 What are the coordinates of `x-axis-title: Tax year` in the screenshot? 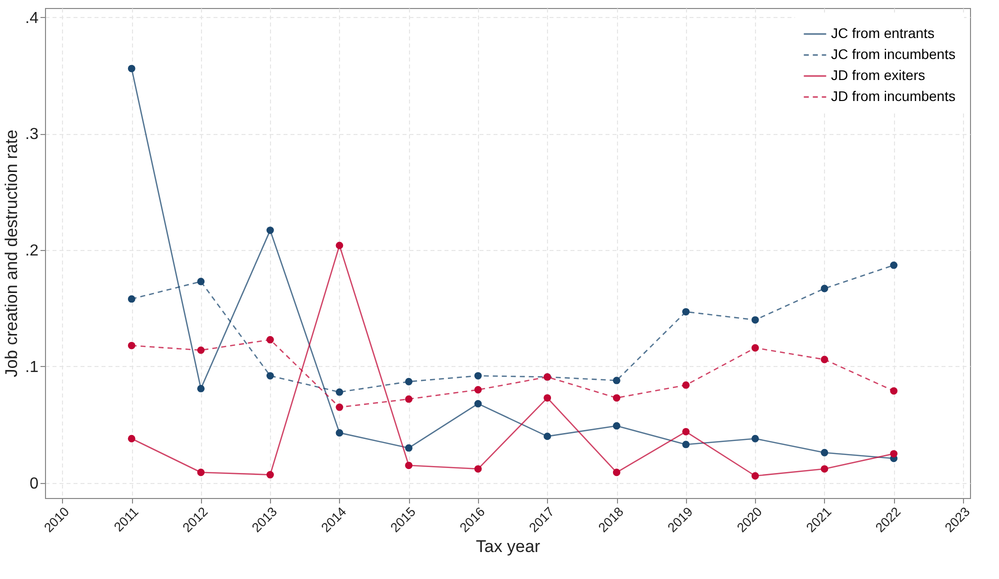 It's located at (508, 546).